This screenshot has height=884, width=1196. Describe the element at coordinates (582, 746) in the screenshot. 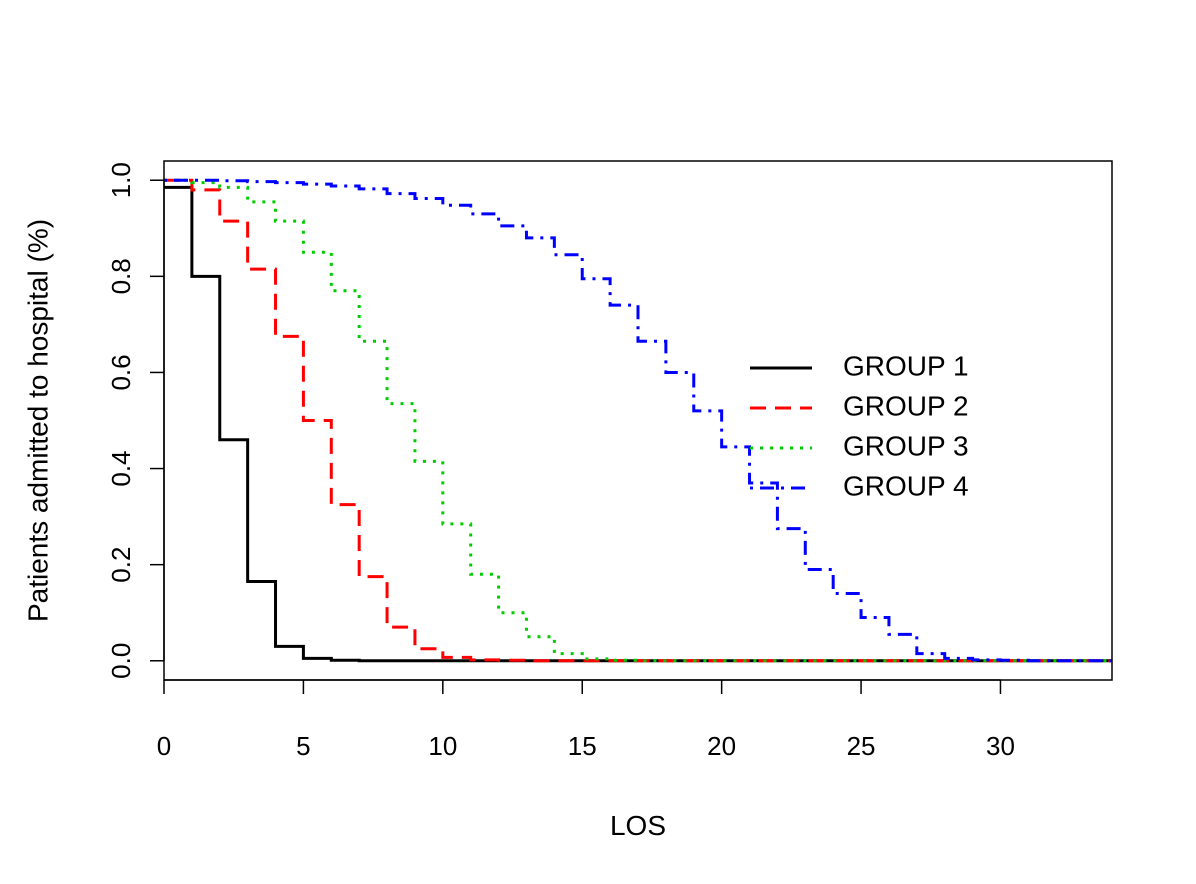

I see `x-tick-label: 15` at that location.